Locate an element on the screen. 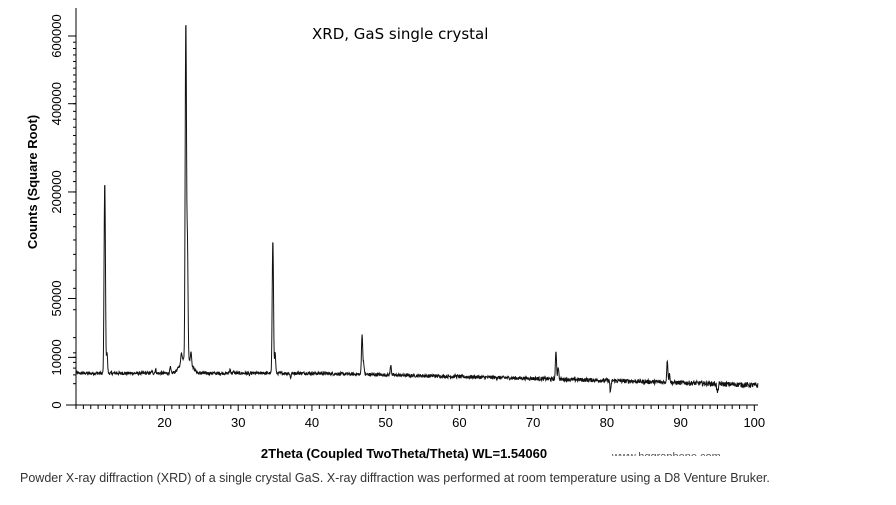  y-tick-label: 50000 is located at coordinates (56, 298).